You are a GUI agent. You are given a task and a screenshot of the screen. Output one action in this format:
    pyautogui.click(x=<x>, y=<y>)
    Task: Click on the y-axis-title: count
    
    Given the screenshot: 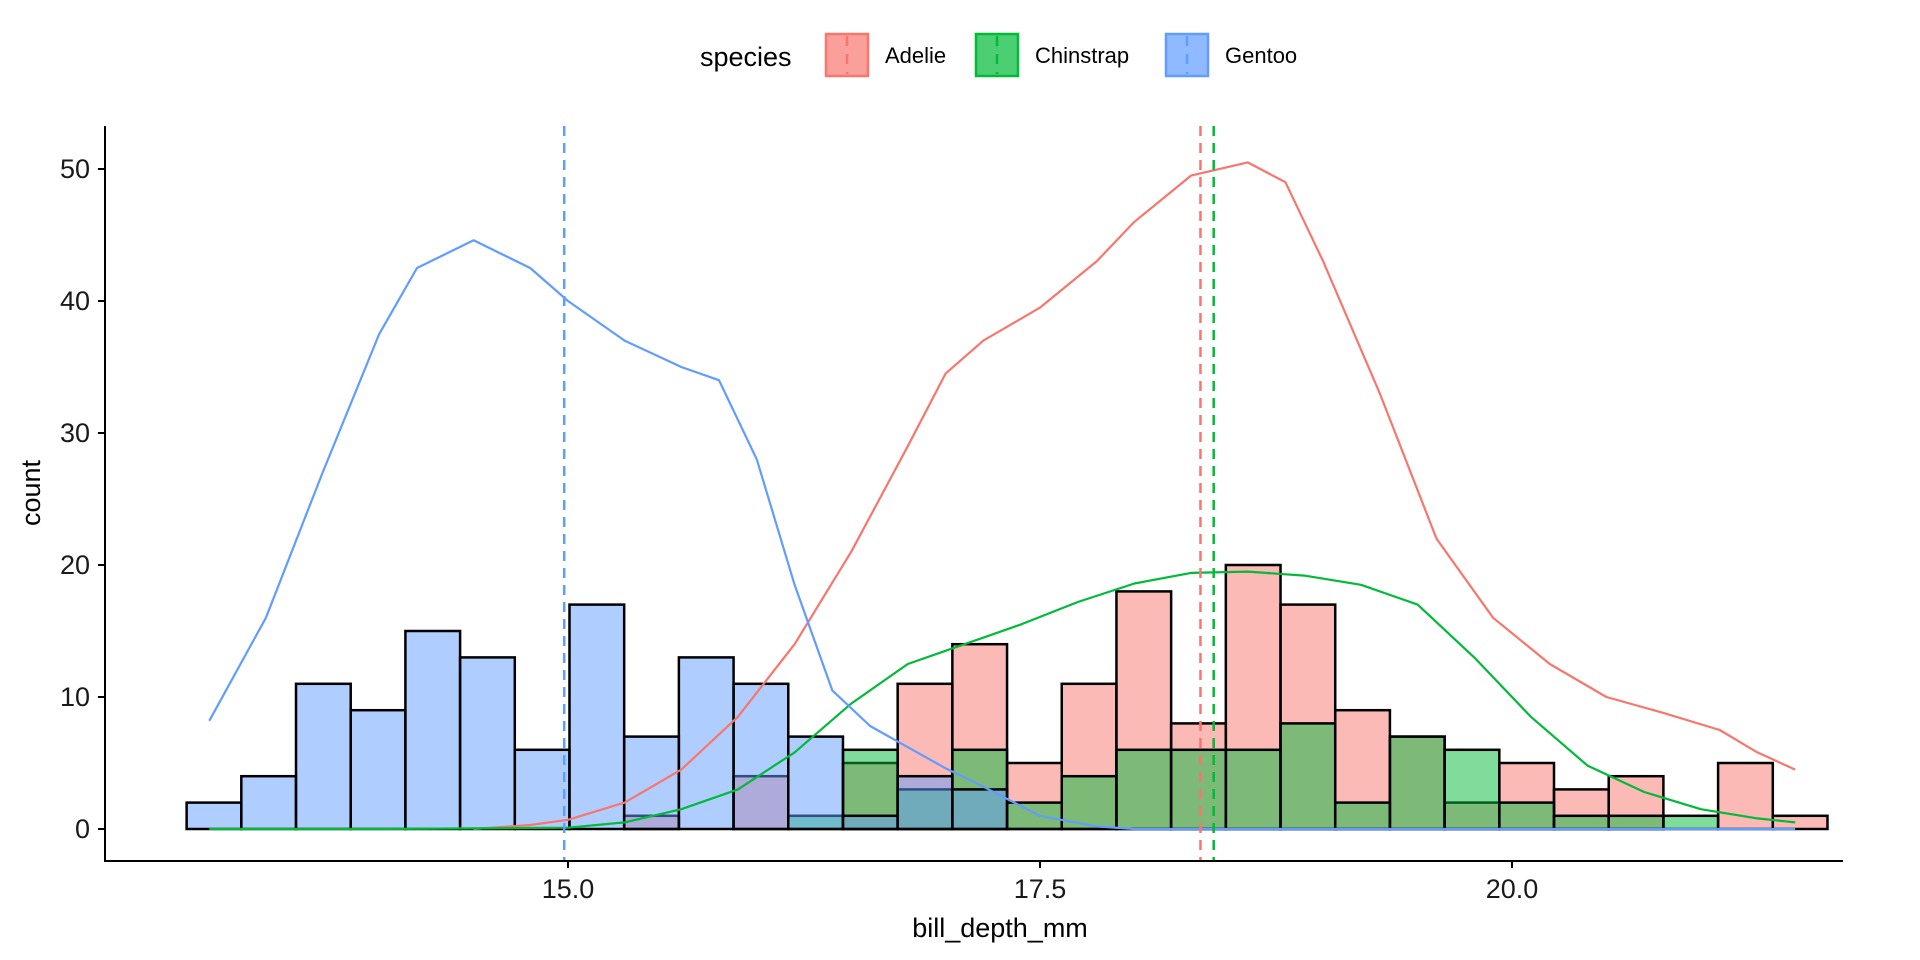 What is the action you would take?
    pyautogui.click(x=31, y=492)
    